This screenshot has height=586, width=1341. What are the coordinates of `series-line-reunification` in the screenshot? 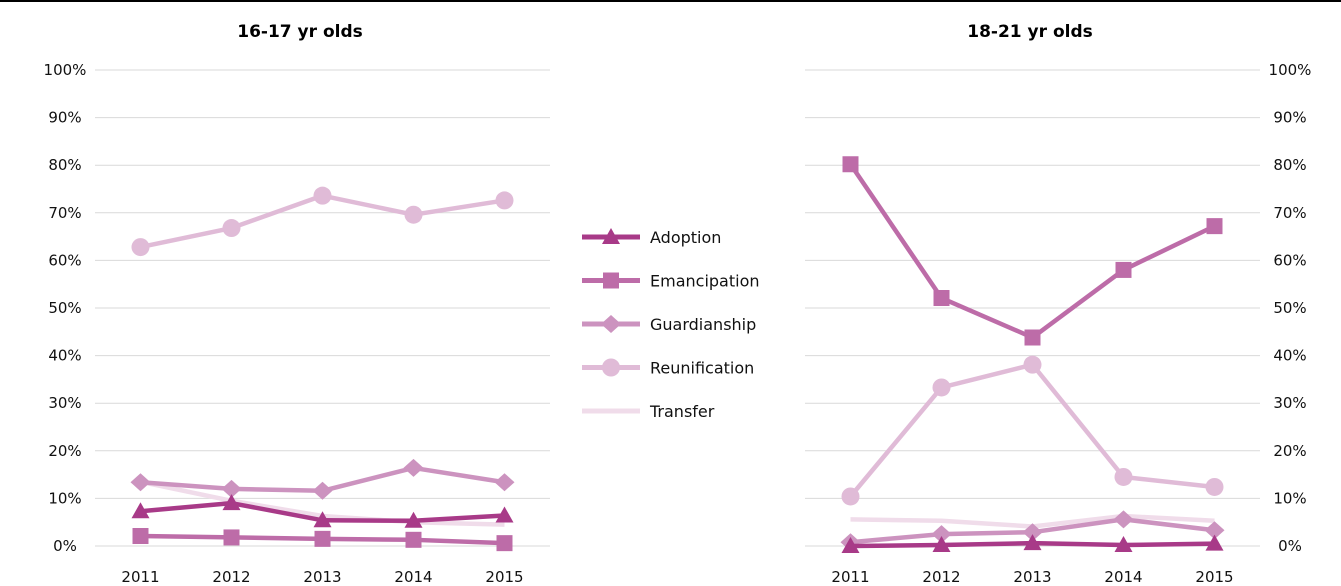 It's located at (1031, 430).